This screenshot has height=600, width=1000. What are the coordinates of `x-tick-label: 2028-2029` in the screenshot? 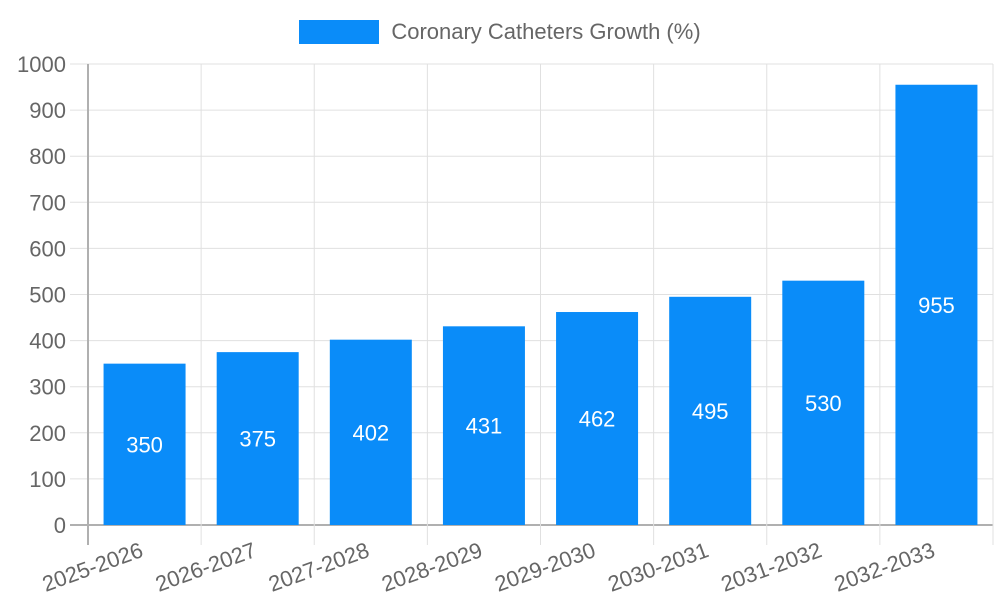 It's located at (431, 566).